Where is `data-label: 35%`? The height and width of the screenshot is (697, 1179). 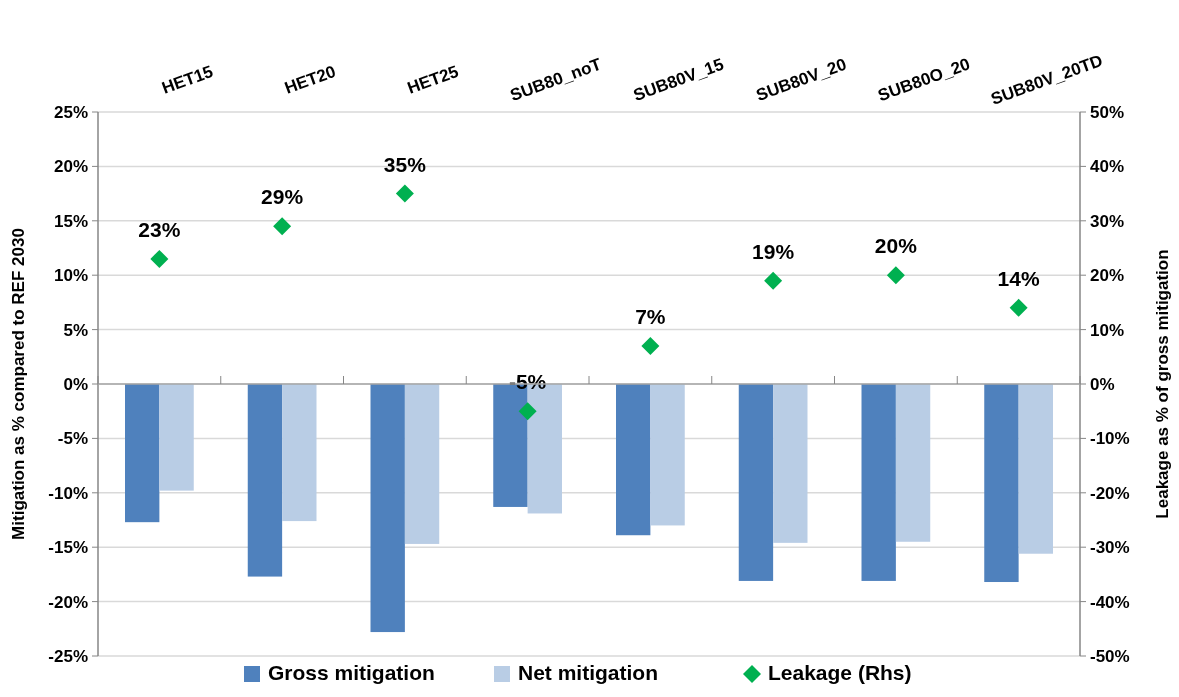 data-label: 35% is located at coordinates (405, 164).